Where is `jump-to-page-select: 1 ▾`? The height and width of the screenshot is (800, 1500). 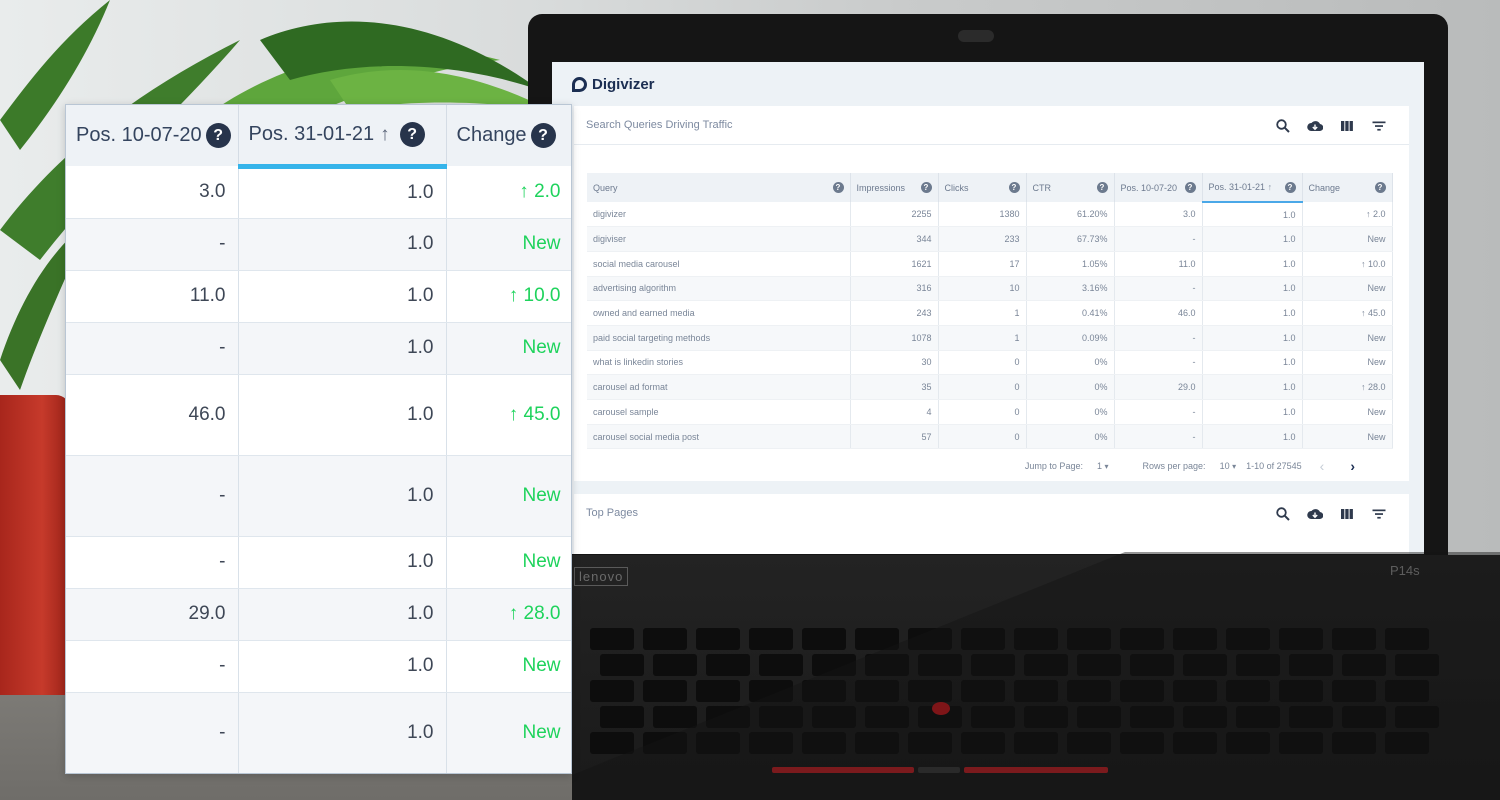
jump-to-page-select: 1 ▾ is located at coordinates (1103, 466).